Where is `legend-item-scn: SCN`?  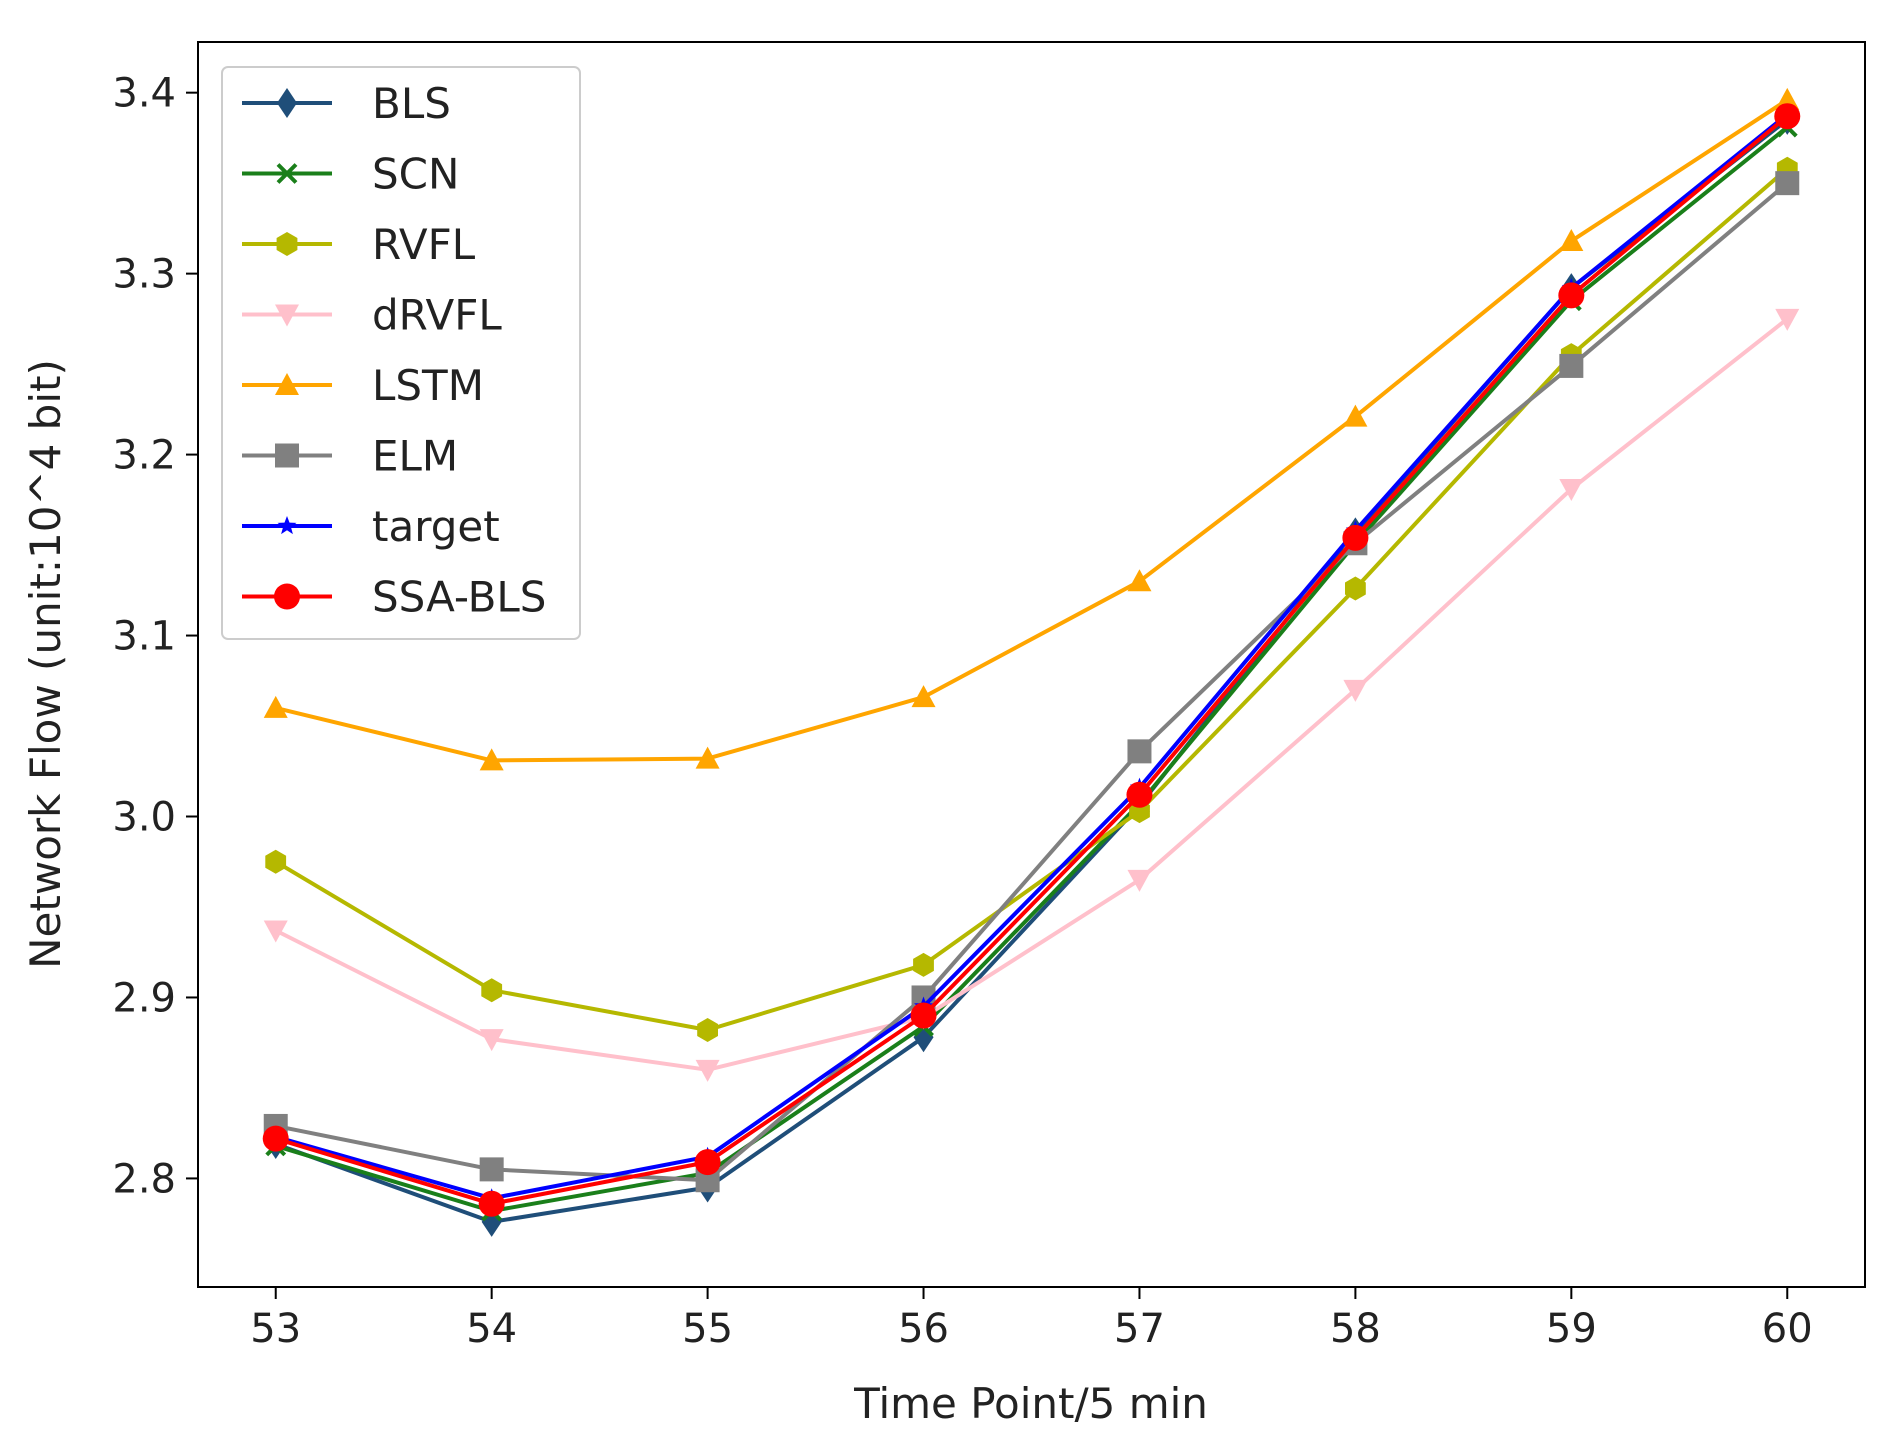 legend-item-scn: SCN is located at coordinates (350, 174).